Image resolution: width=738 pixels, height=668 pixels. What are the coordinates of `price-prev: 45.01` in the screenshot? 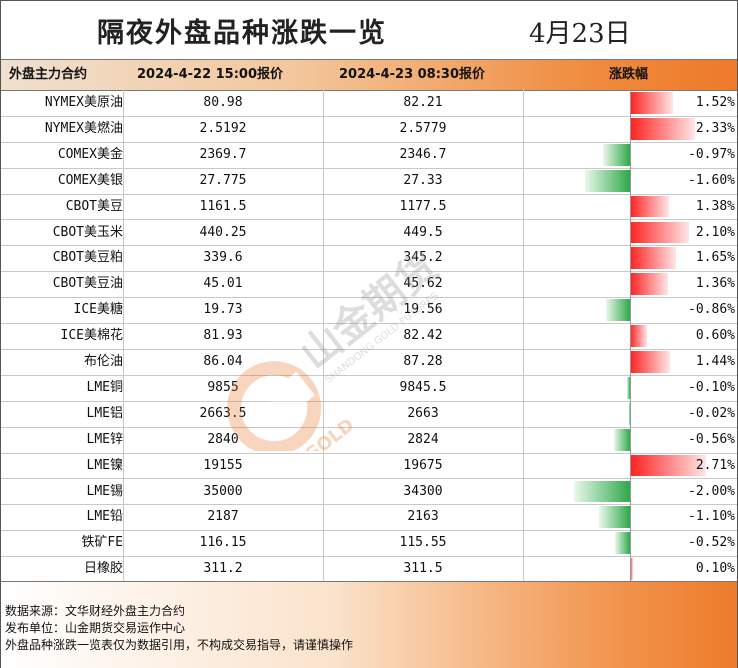 It's located at (223, 284).